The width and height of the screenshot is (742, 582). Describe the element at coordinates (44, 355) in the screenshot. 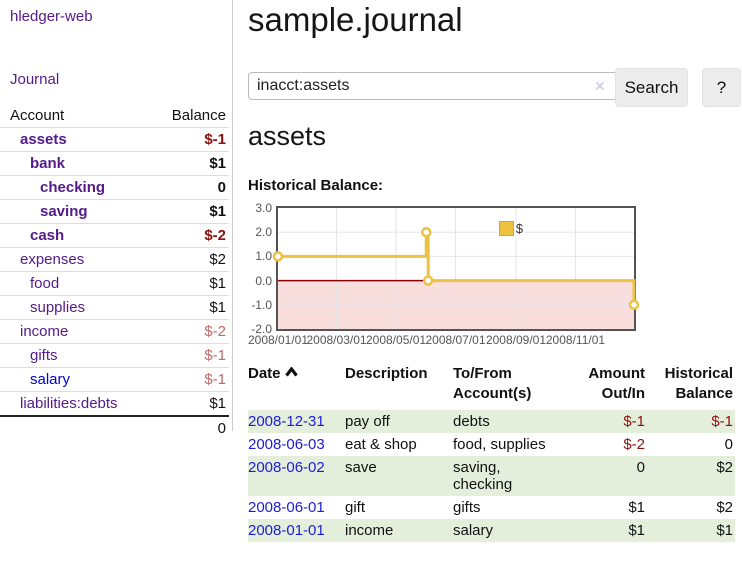

I see `account-link-gifts: gifts` at that location.